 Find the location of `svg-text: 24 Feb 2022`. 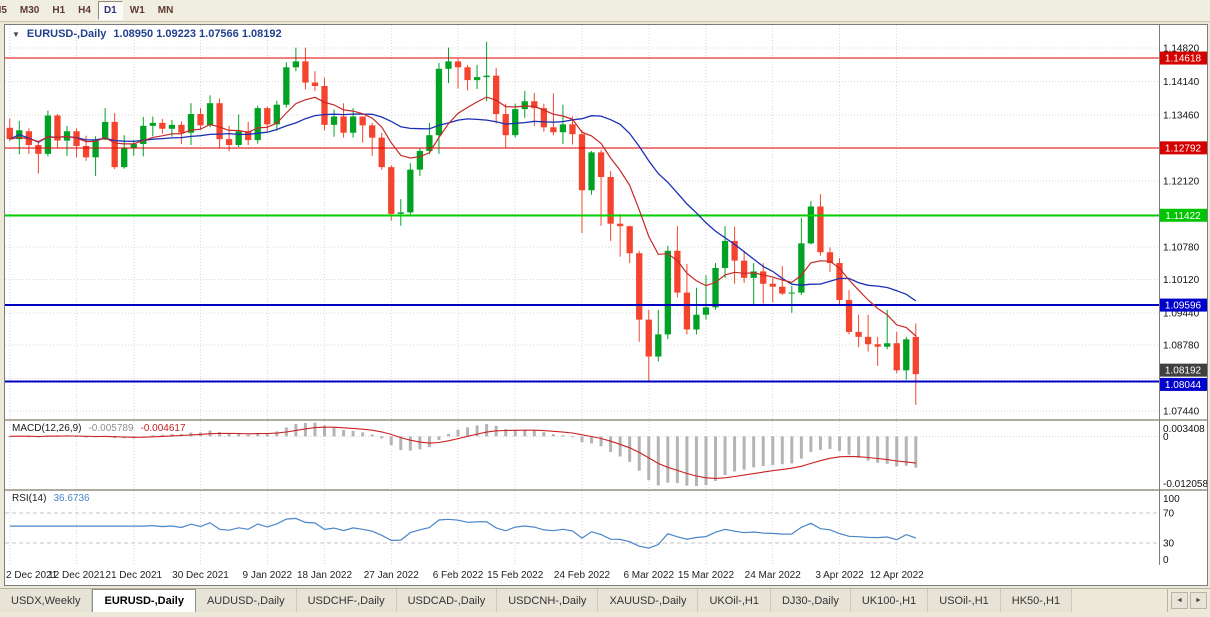

svg-text: 24 Feb 2022 is located at coordinates (582, 575).